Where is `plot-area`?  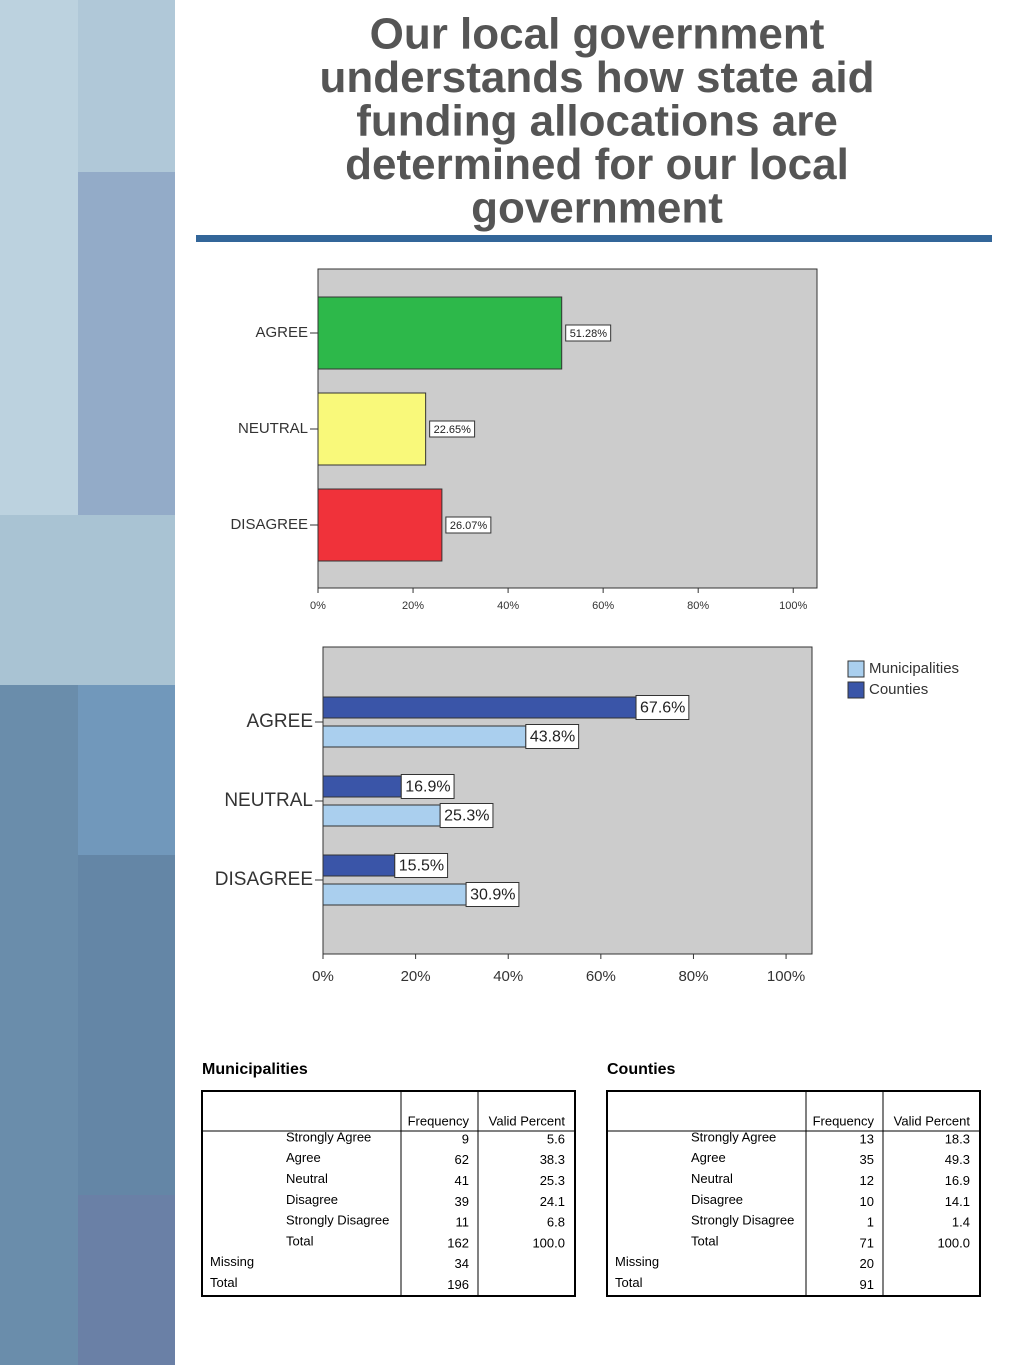 plot-area is located at coordinates (567, 800).